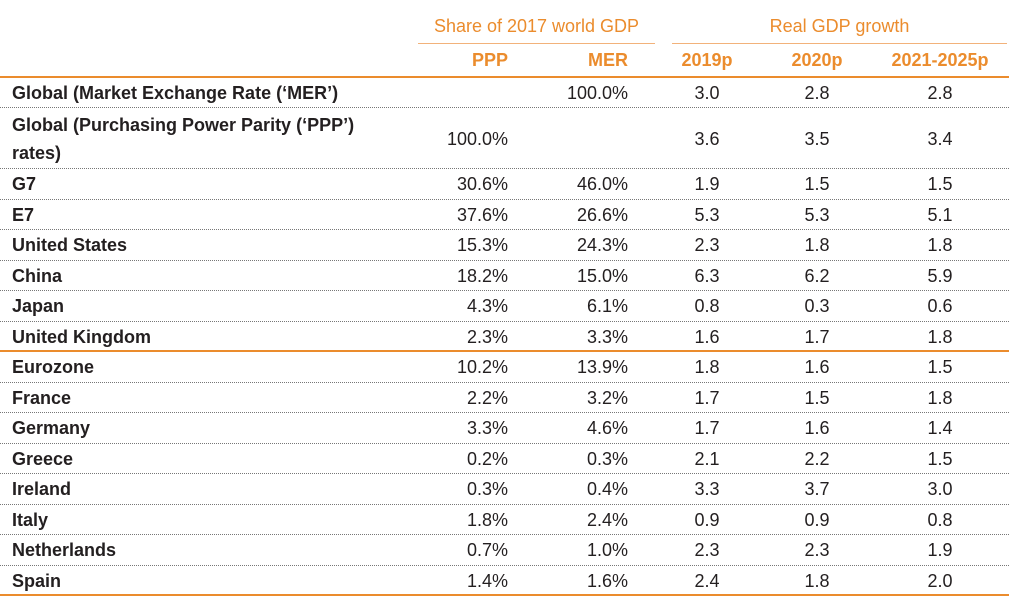  What do you see at coordinates (817, 60) in the screenshot?
I see `column-header: 2020p` at bounding box center [817, 60].